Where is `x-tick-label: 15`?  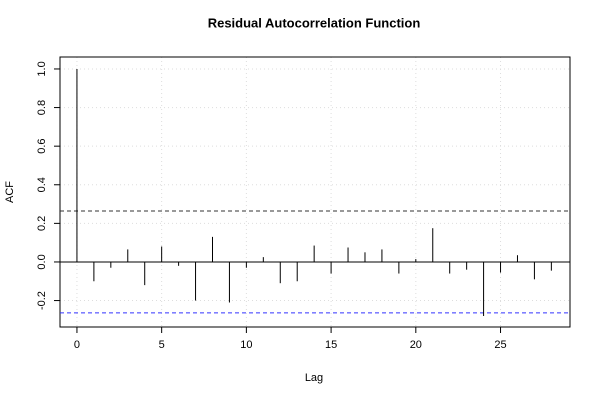
x-tick-label: 15 is located at coordinates (331, 345).